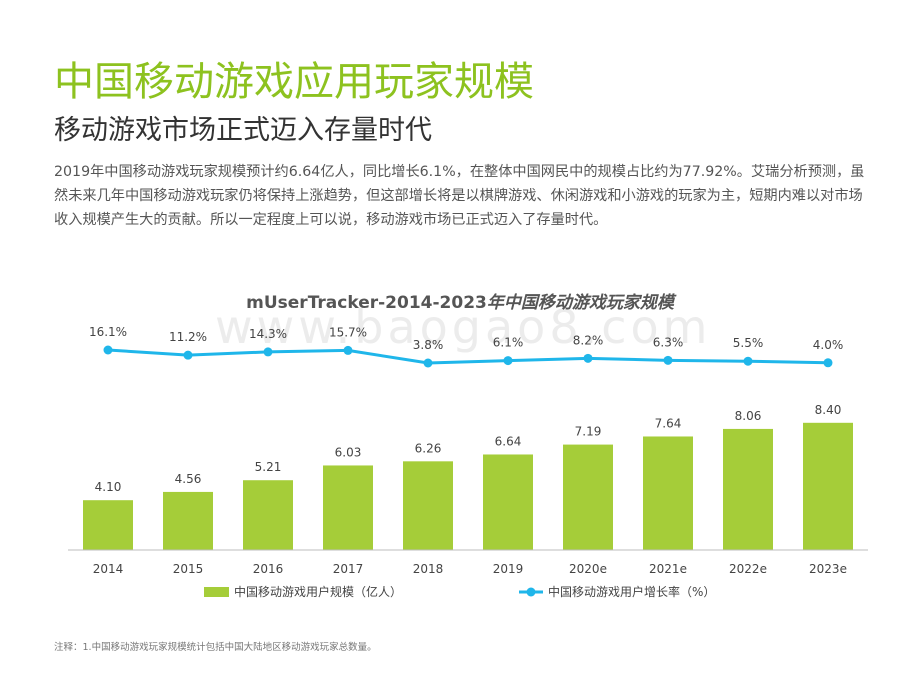 The width and height of the screenshot is (920, 690). I want to click on chart-title-prefix: mUserTracker-2014-2023, so click(366, 303).